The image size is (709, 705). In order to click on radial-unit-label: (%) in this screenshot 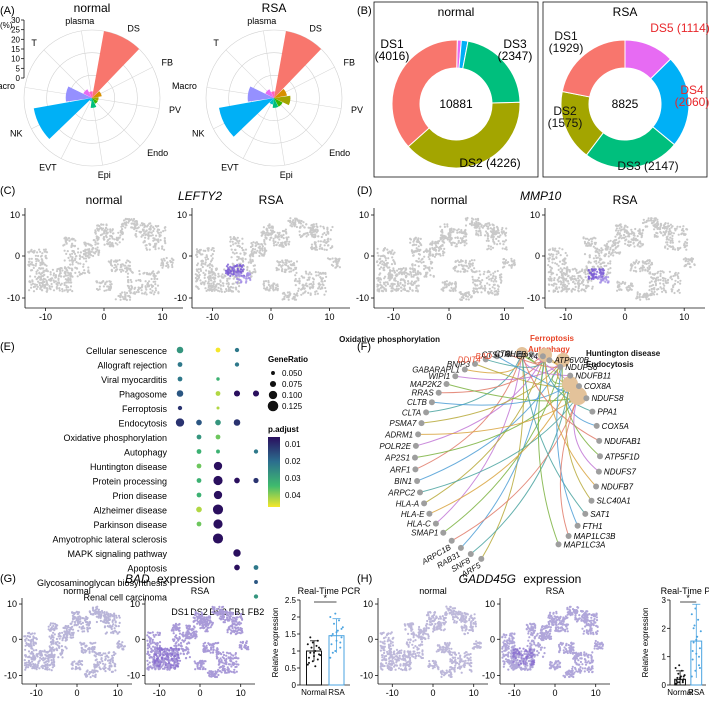, I will do `click(6, 25)`.